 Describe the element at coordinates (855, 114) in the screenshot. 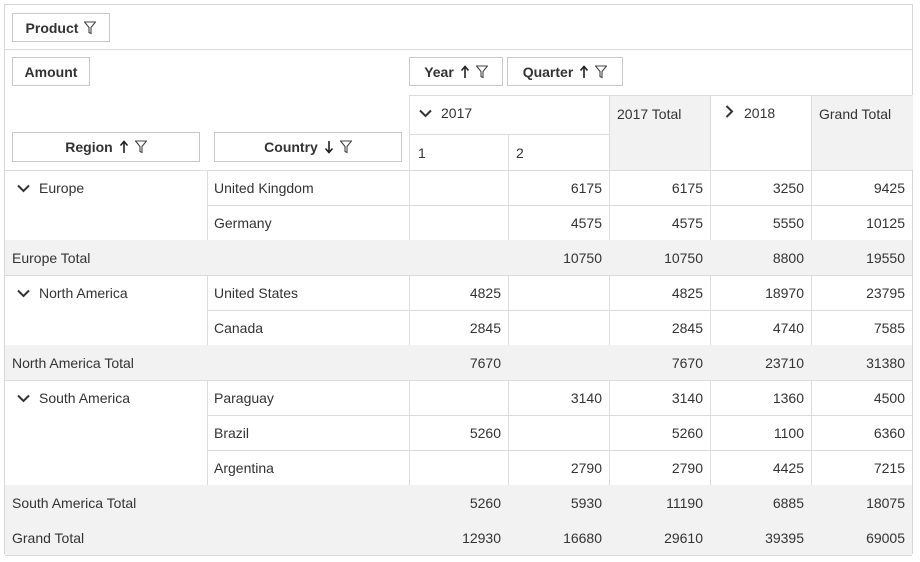

I see `grand-total-column-header: Grand Total` at that location.